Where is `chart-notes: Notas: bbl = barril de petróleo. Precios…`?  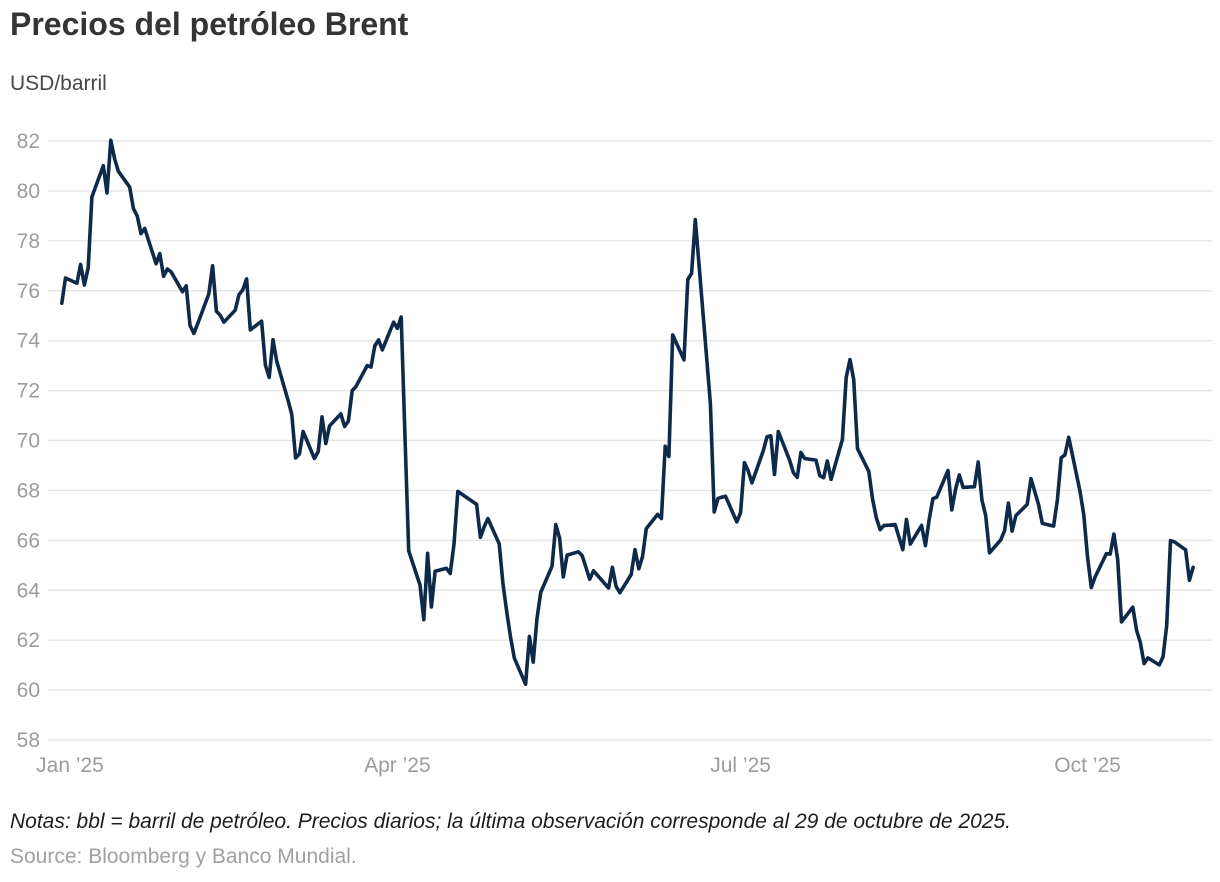 chart-notes: Notas: bbl = barril de petróleo. Precios… is located at coordinates (510, 821).